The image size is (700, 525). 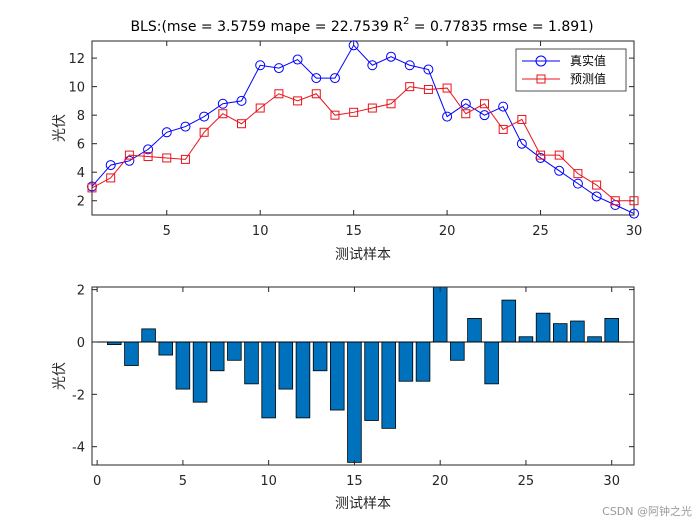 What do you see at coordinates (167, 231) in the screenshot?
I see `top-x-tick-label: 5` at bounding box center [167, 231].